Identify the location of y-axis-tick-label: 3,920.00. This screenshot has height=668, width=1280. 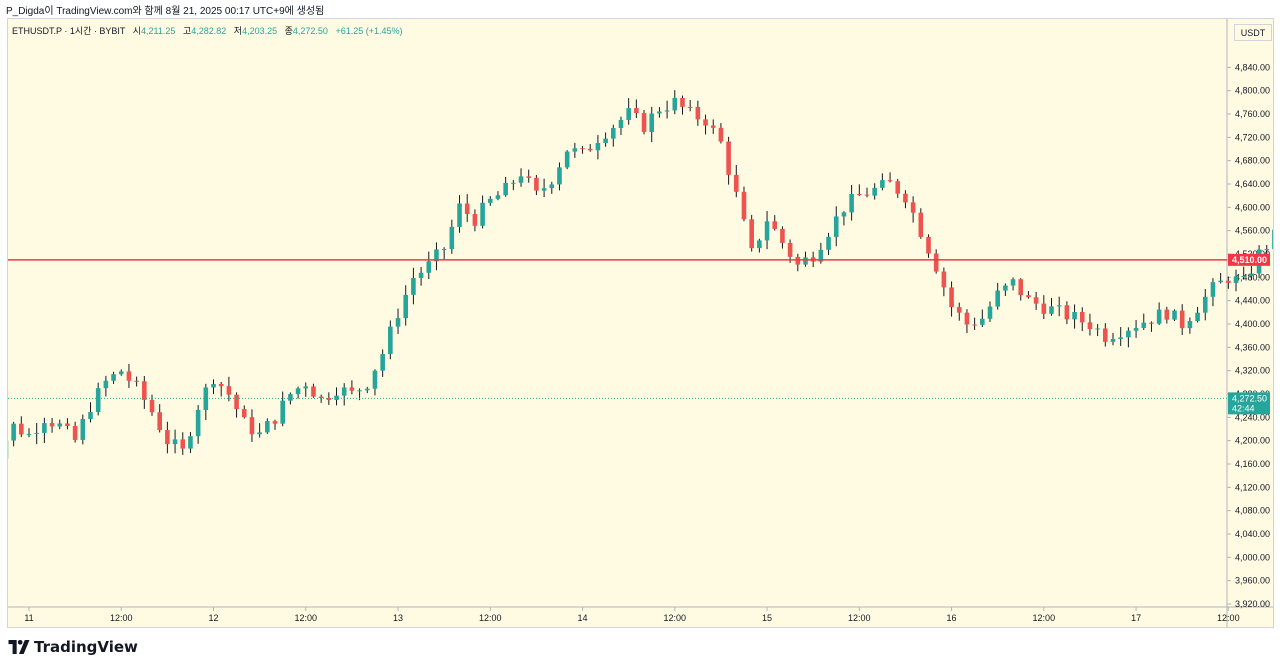
(1252, 604).